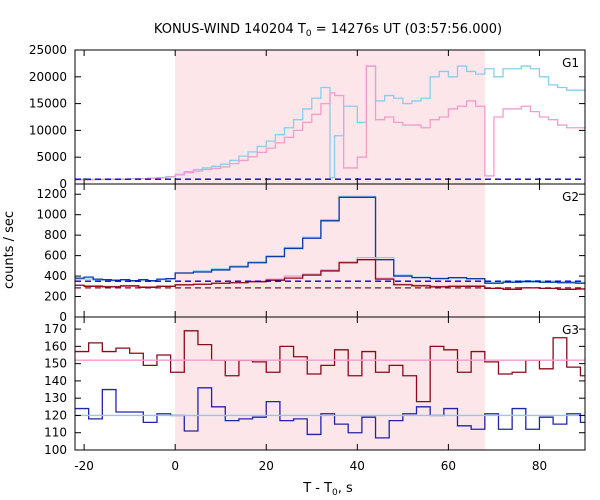 The image size is (600, 500). Describe the element at coordinates (448, 466) in the screenshot. I see `x-tick-label: 60` at that location.